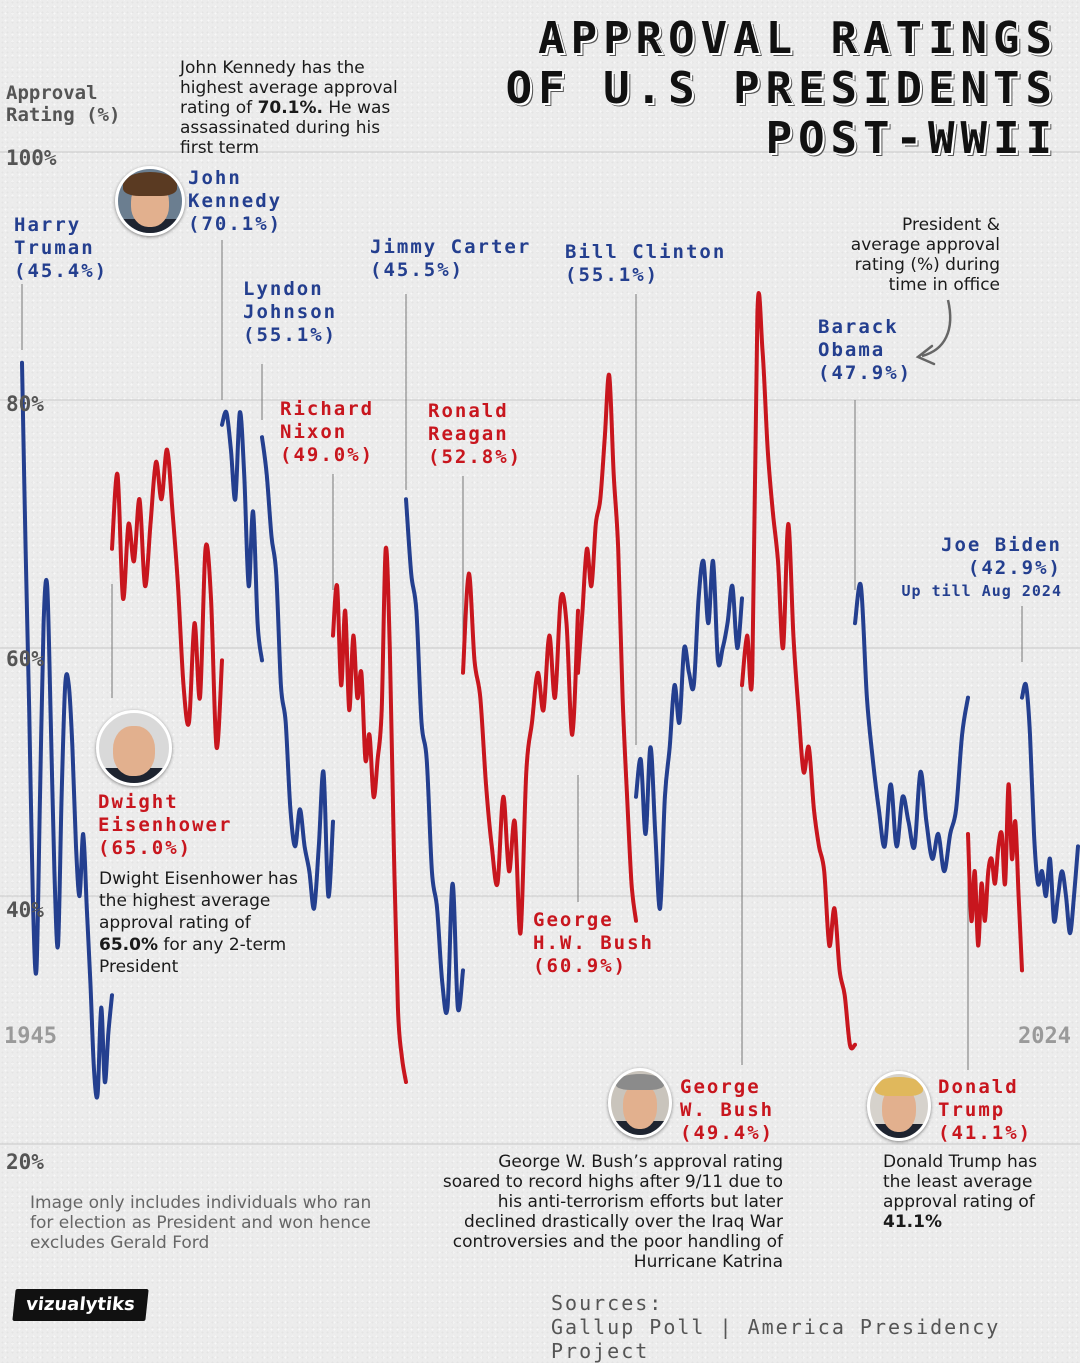 The height and width of the screenshot is (1363, 1080). Describe the element at coordinates (612, 275) in the screenshot. I see `label-clinton-avg: (55.1%)` at that location.